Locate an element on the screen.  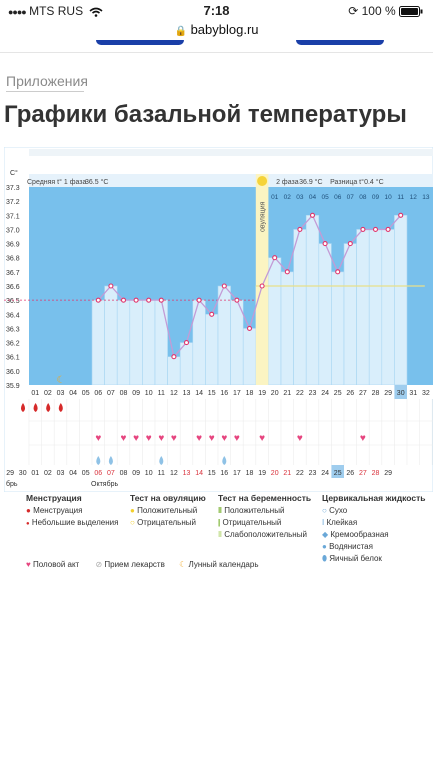
y-tick-label: 36.1 is located at coordinates (13, 358).